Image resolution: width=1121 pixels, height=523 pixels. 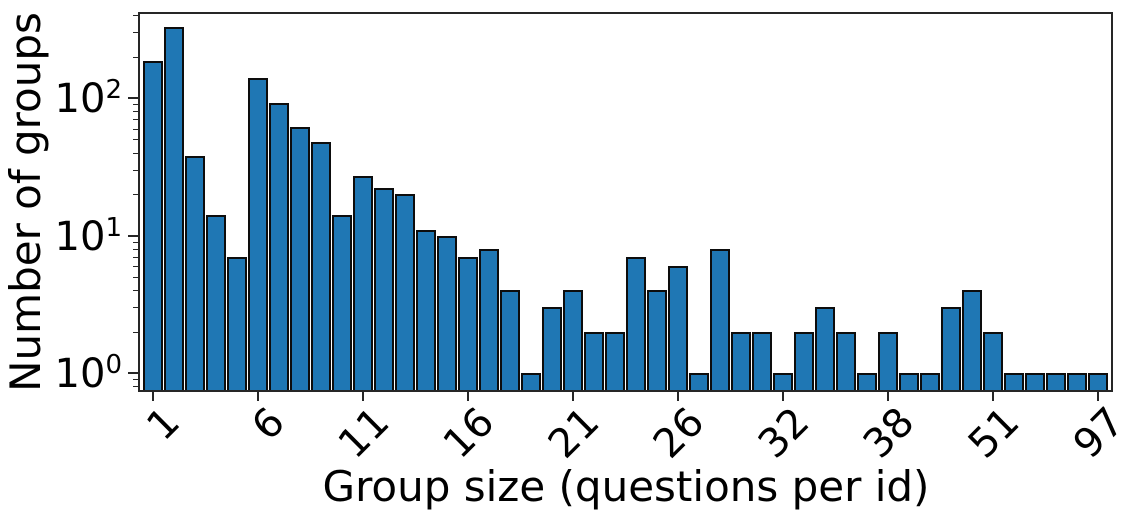 I want to click on y-axis-label: Number of groups, so click(x=25, y=202).